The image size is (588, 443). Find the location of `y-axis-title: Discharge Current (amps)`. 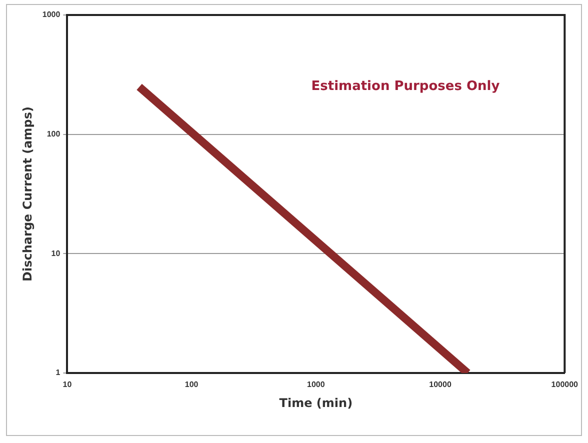

y-axis-title: Discharge Current (amps) is located at coordinates (27, 194).